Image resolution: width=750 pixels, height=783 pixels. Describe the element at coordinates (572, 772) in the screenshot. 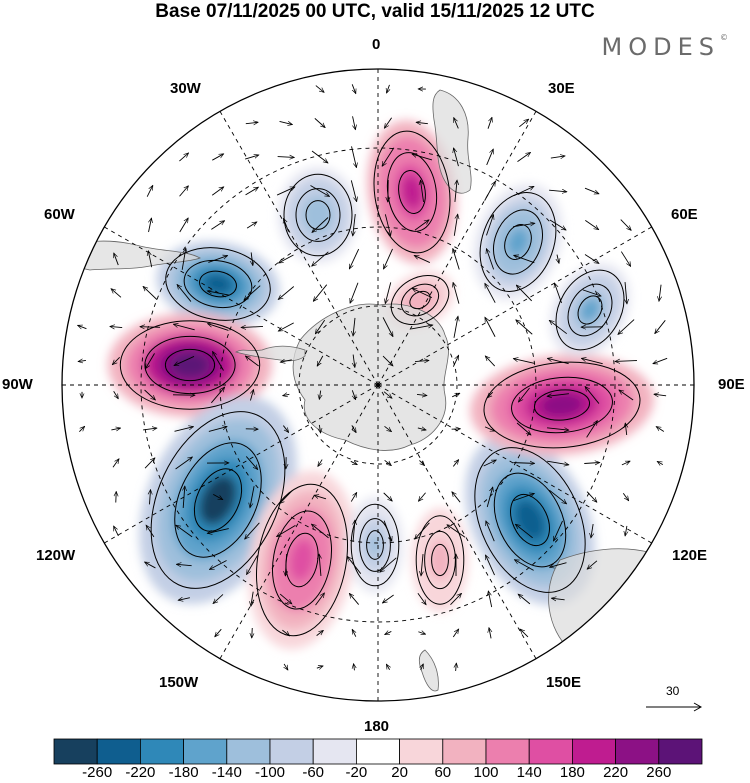

I see `colorbar-tick-label: 180` at that location.